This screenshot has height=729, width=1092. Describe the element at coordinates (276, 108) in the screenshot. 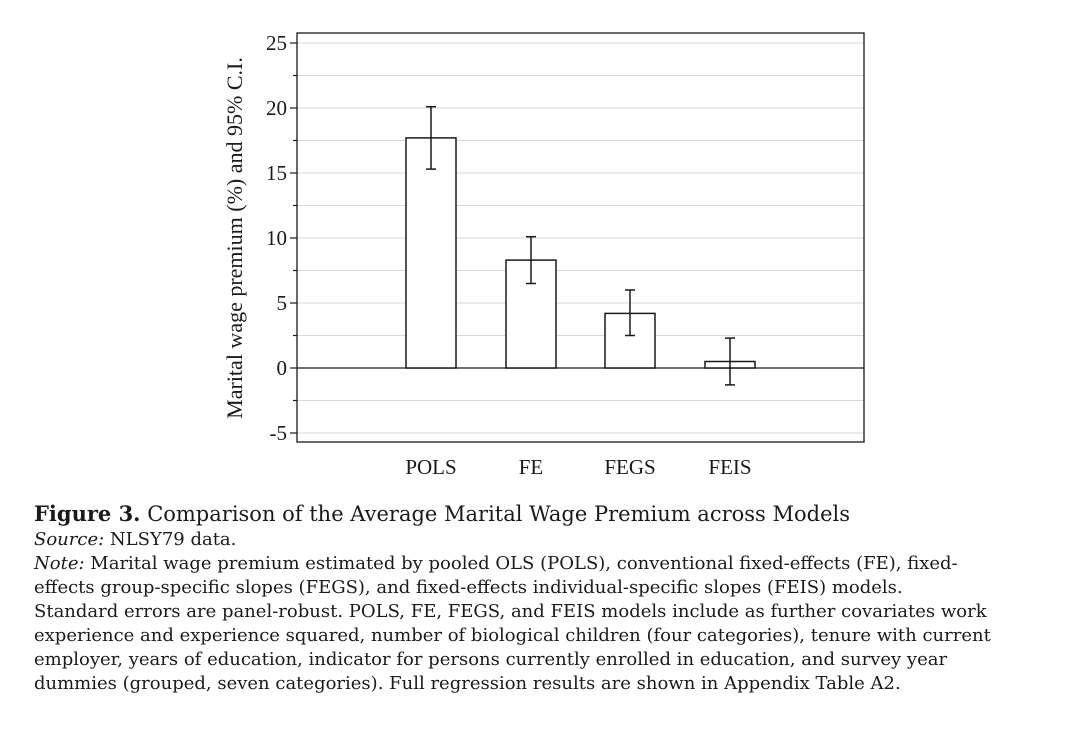

I see `y-tick-label: 20` at that location.